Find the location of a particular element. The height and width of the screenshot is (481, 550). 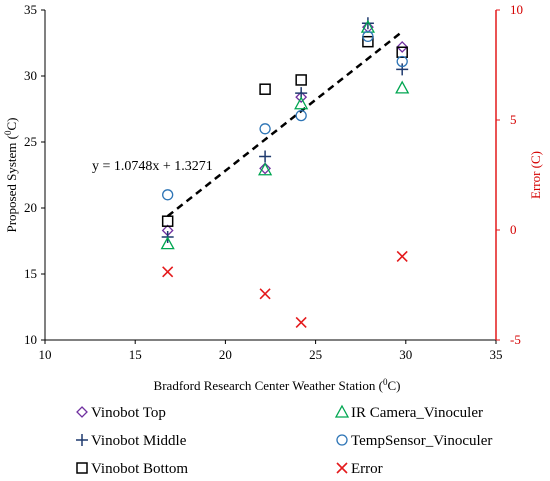

legend-item: IR Camera_Vinoculer is located at coordinates (408, 412).